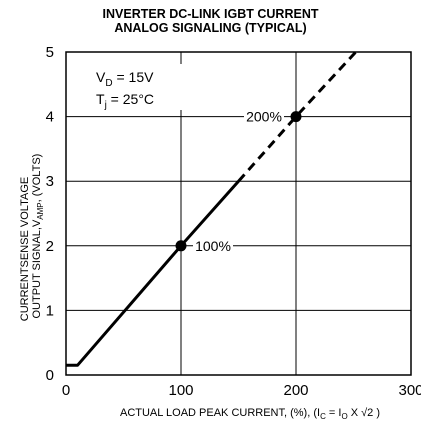  What do you see at coordinates (363, 413) in the screenshot?
I see `x-axis-label-tail: X √2 )` at bounding box center [363, 413].